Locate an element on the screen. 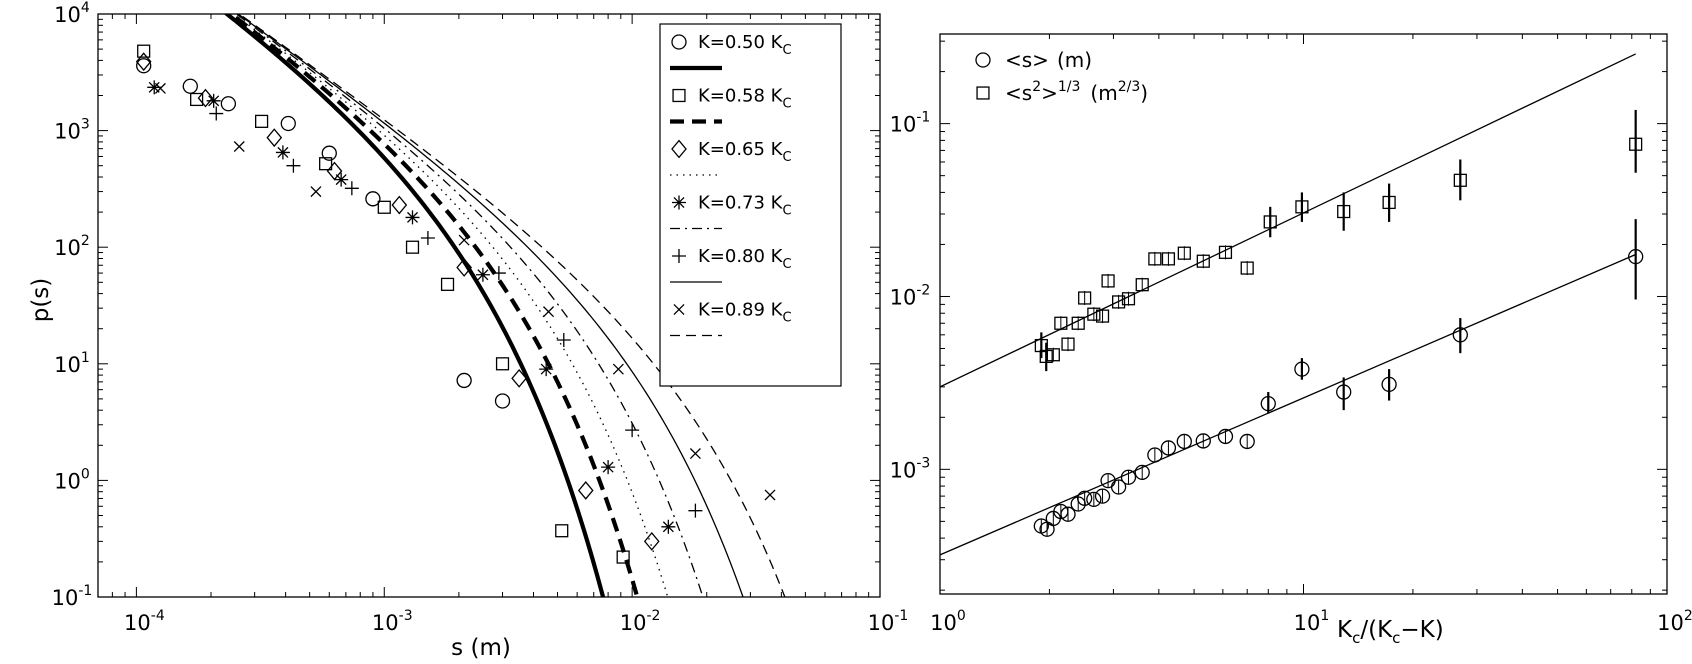  left-ytick-label-2: 10¹ is located at coordinates (72, 363).